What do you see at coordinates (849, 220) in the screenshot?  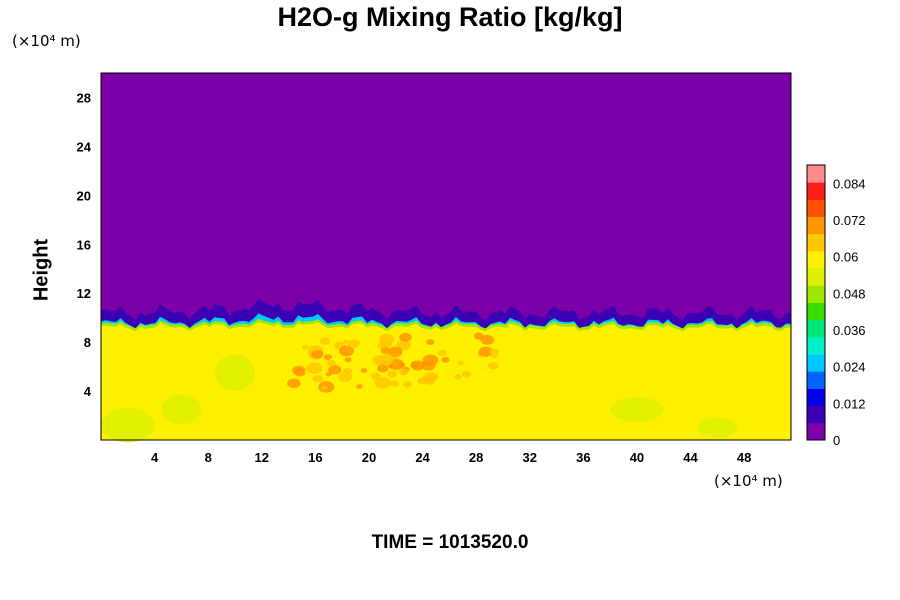 I see `colorbar-tick-label: 0.072` at bounding box center [849, 220].